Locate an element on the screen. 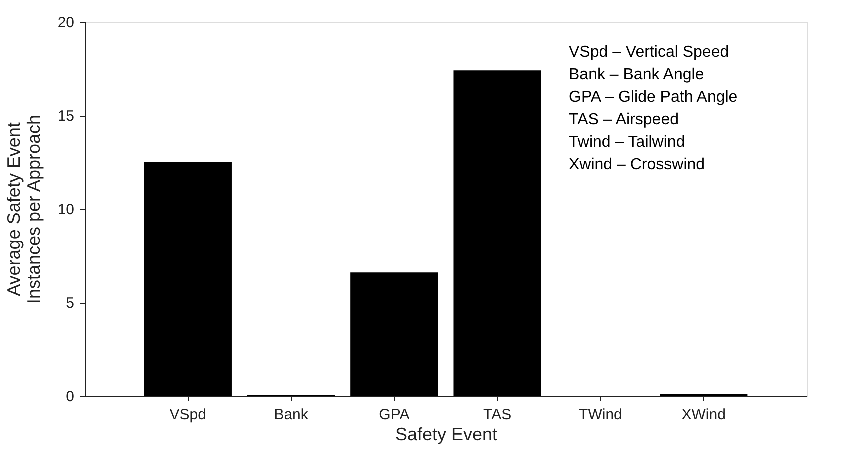 This screenshot has height=457, width=856. y-tick-label: 0 is located at coordinates (70, 397).